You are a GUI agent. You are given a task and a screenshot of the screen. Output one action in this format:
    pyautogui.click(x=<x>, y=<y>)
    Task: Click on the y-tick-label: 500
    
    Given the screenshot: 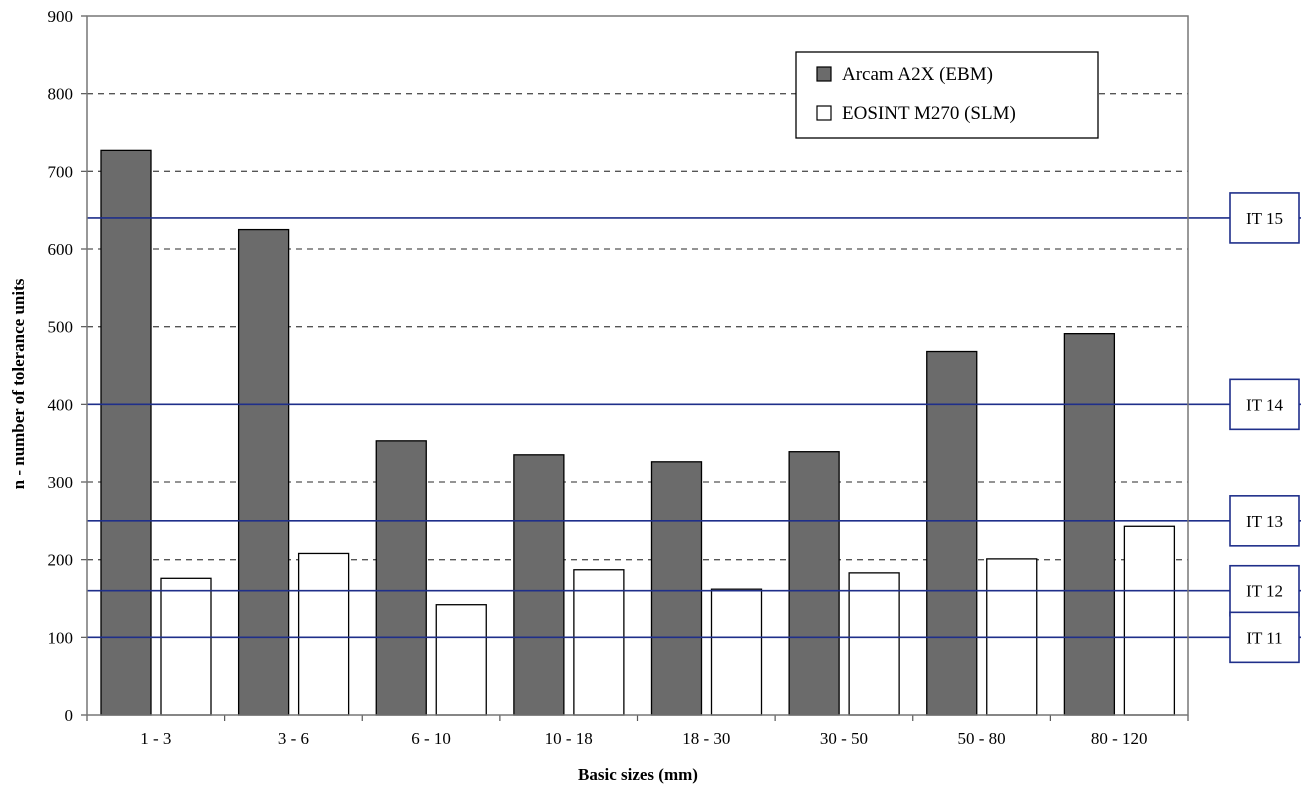 What is the action you would take?
    pyautogui.click(x=61, y=327)
    